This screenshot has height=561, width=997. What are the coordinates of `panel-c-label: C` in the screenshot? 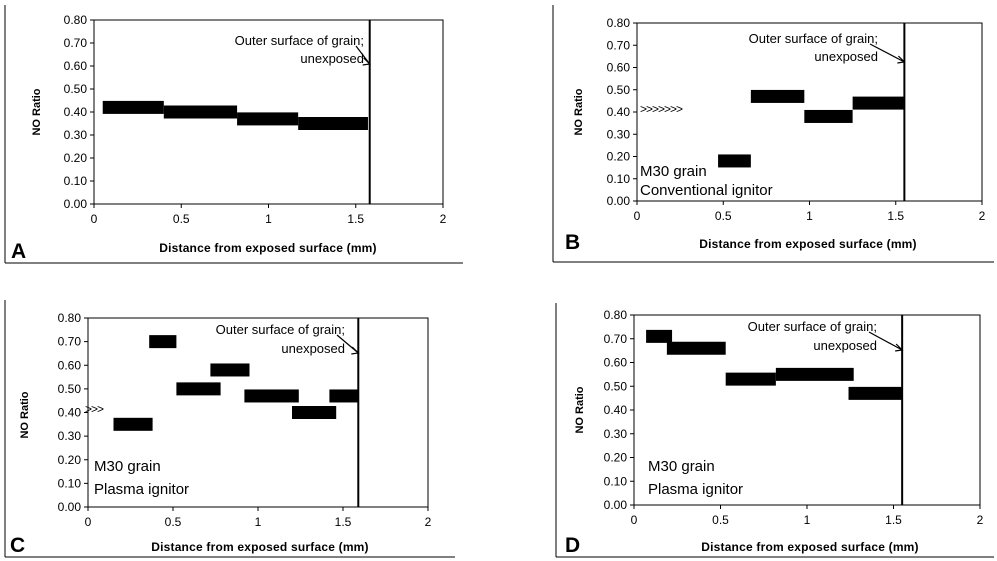 It's located at (17, 545).